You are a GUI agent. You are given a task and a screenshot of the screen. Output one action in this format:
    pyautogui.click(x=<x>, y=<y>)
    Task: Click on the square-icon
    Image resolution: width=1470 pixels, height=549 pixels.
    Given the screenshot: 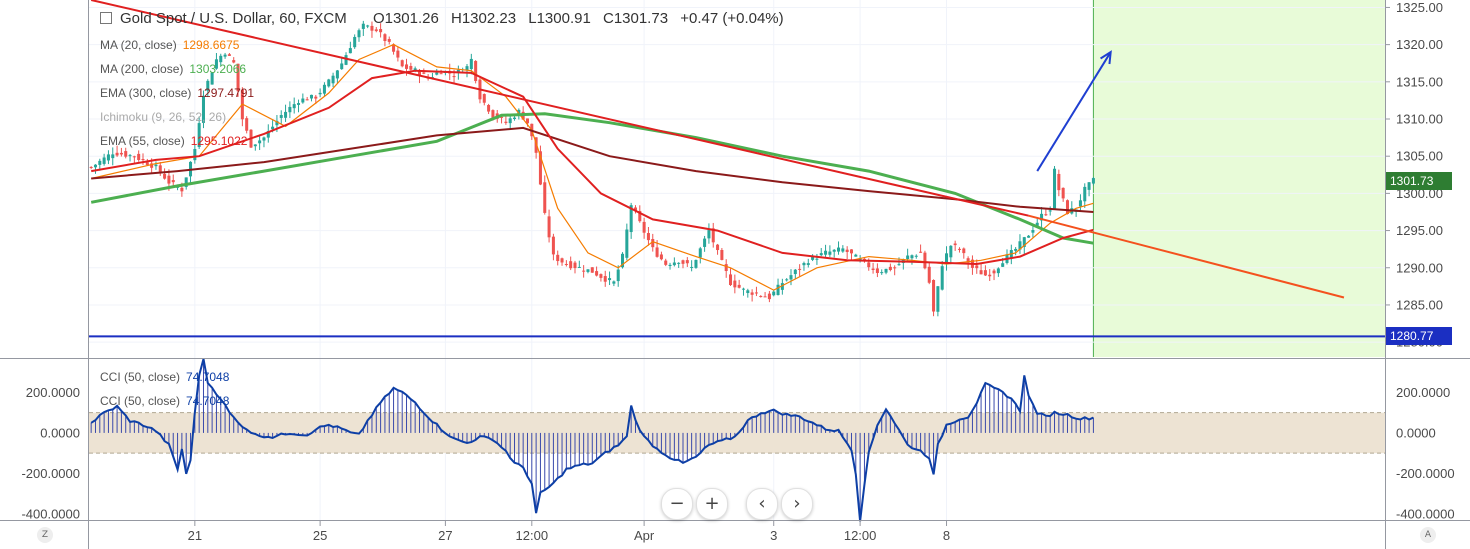 What is the action you would take?
    pyautogui.click(x=106, y=18)
    